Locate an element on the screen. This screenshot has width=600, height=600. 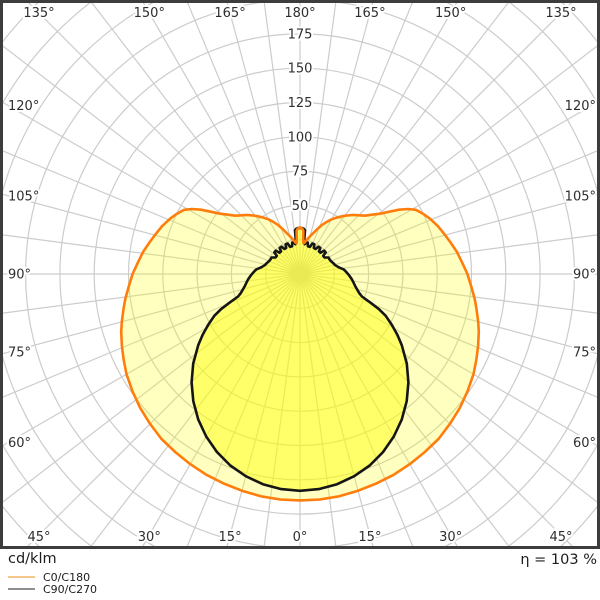
legend-item-c90-c270: C90/C270 is located at coordinates (53, 589).